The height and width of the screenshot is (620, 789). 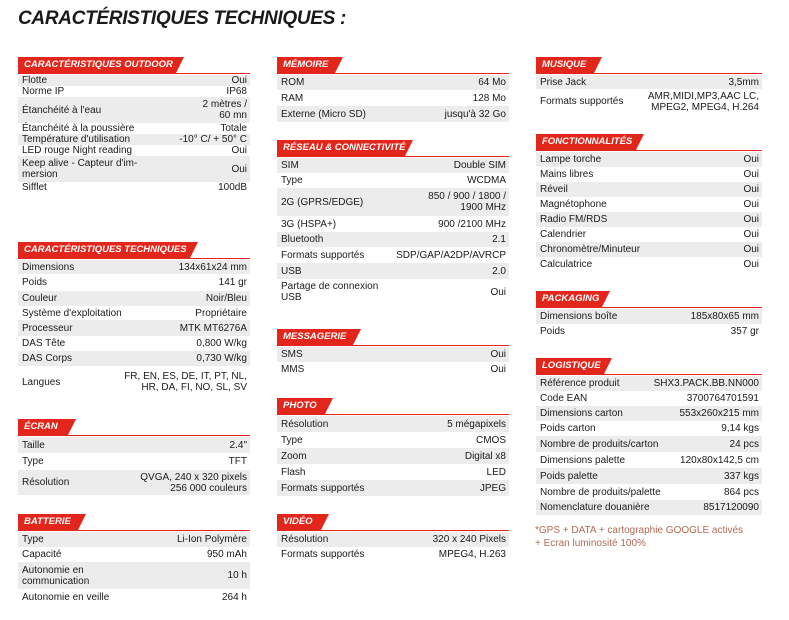 I want to click on spec-label: Sifflet, so click(x=34, y=187).